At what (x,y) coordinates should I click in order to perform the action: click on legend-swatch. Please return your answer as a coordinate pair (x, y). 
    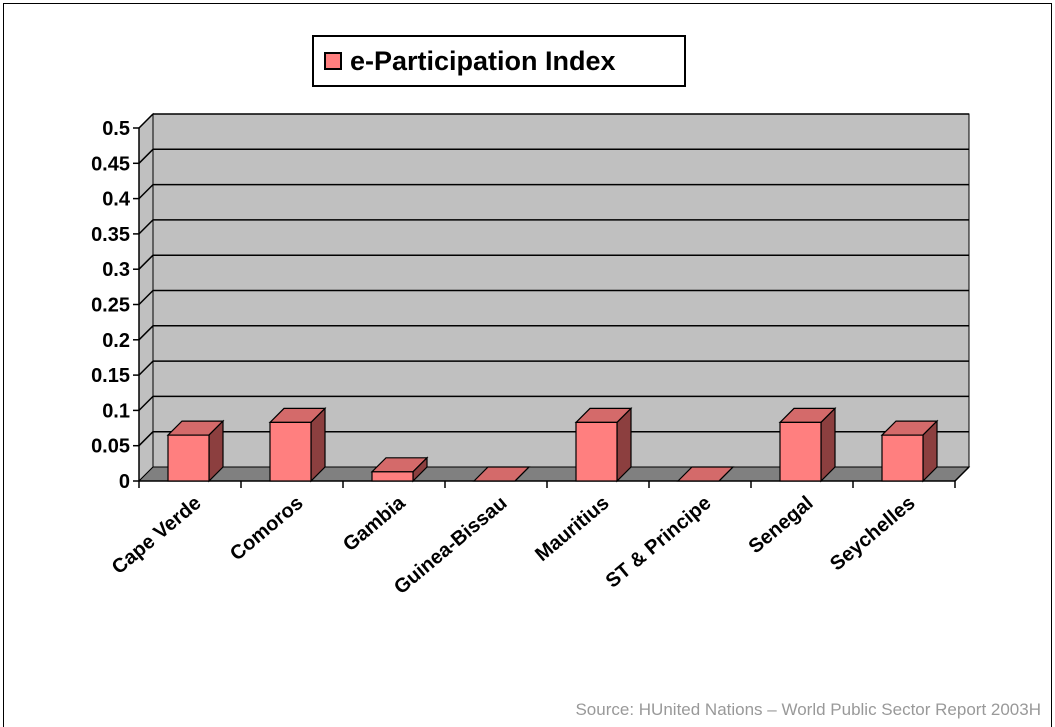
    Looking at the image, I should click on (333, 61).